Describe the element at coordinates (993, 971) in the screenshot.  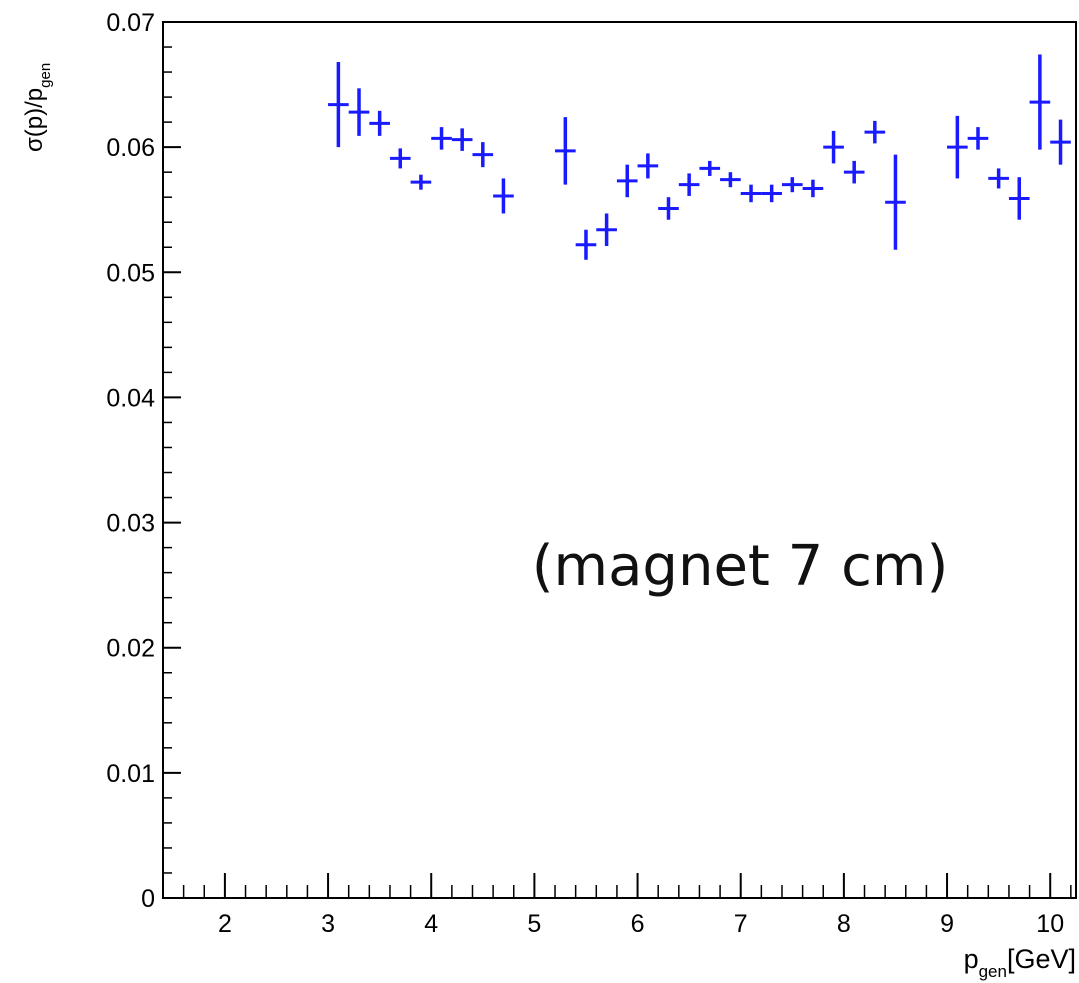
I see `x-axis-title-sub: gen` at that location.